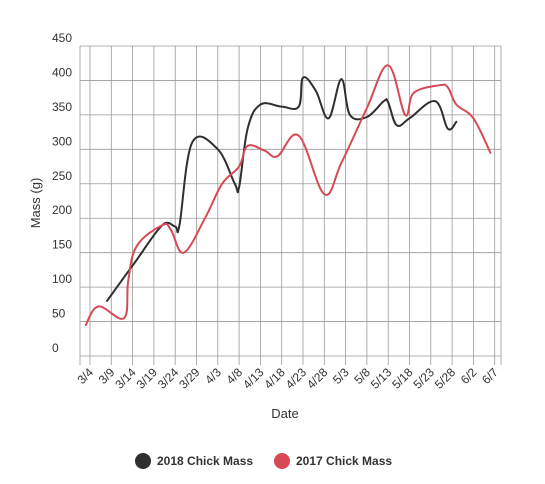 This screenshot has height=484, width=545. I want to click on x-tick-label-14: 5/13, so click(381, 378).